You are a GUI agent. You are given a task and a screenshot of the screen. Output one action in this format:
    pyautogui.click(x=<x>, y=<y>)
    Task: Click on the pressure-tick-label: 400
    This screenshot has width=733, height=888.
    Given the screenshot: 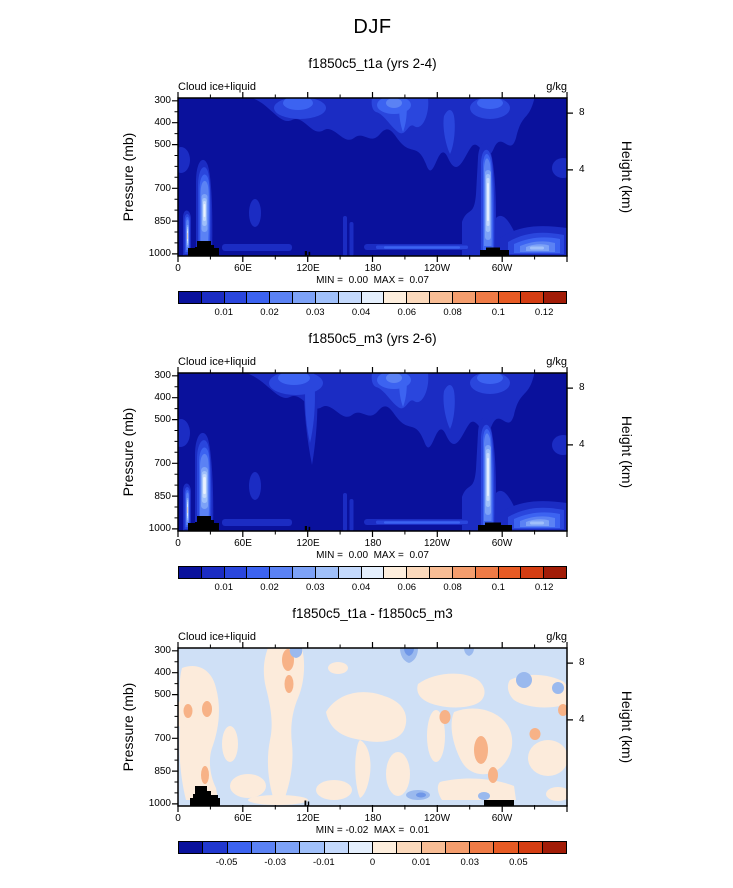 What is the action you would take?
    pyautogui.click(x=162, y=673)
    